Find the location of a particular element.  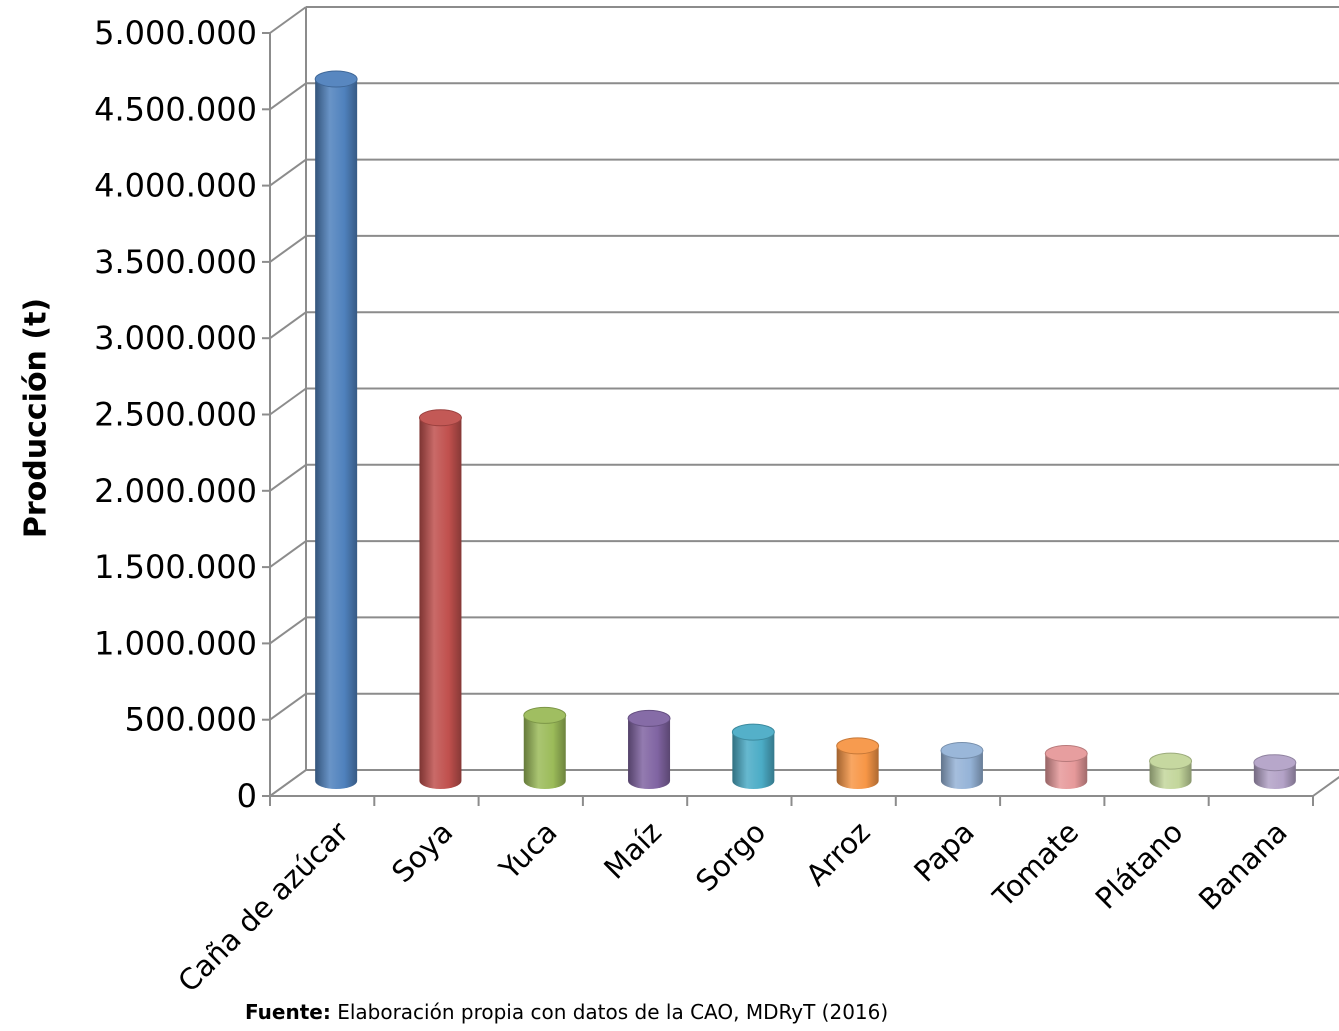

x-tick-label: Tomate is located at coordinates (1036, 865).